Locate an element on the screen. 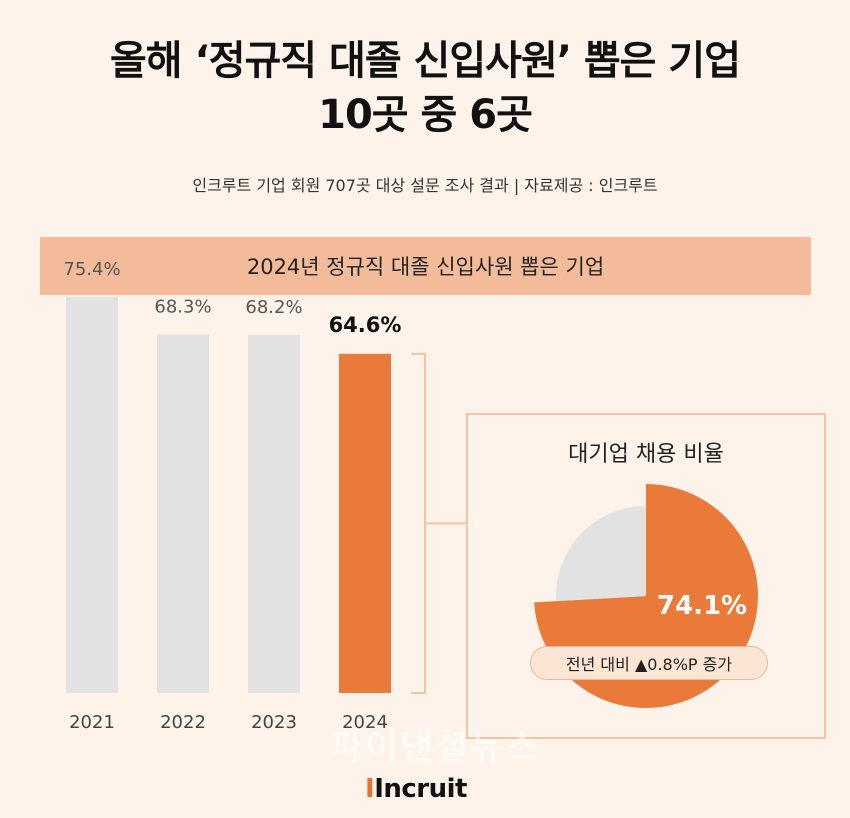 The width and height of the screenshot is (850, 818). bar-2022 is located at coordinates (183, 513).